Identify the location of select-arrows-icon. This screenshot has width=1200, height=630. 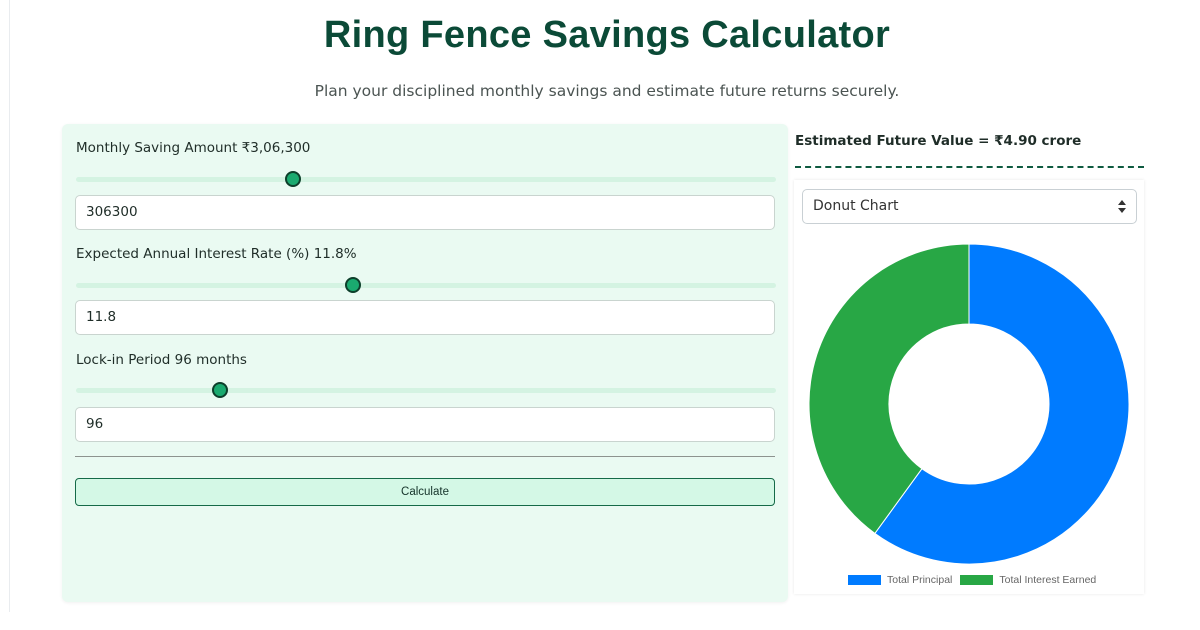
(1122, 206).